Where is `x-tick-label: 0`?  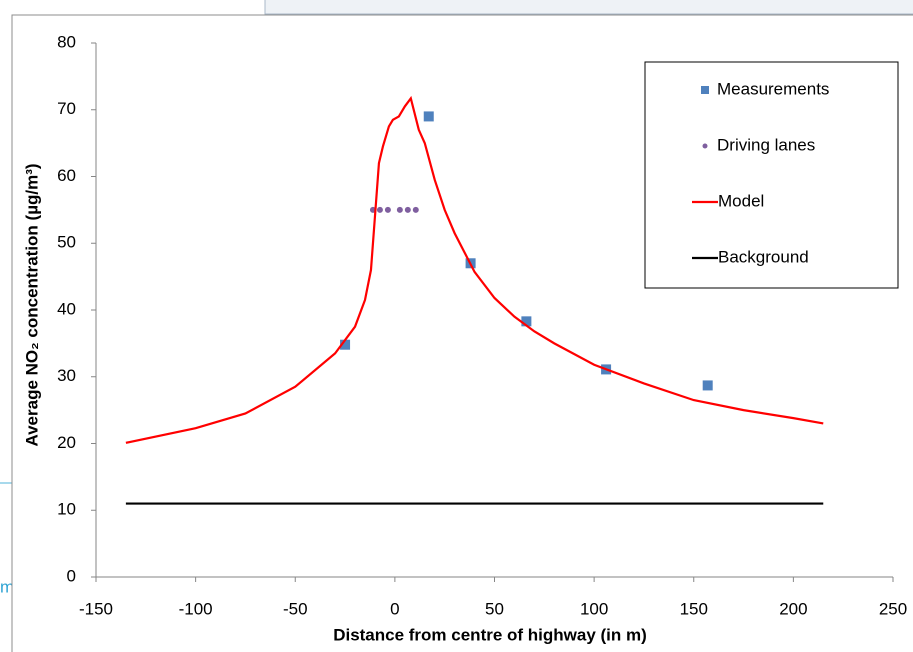
x-tick-label: 0 is located at coordinates (394, 608).